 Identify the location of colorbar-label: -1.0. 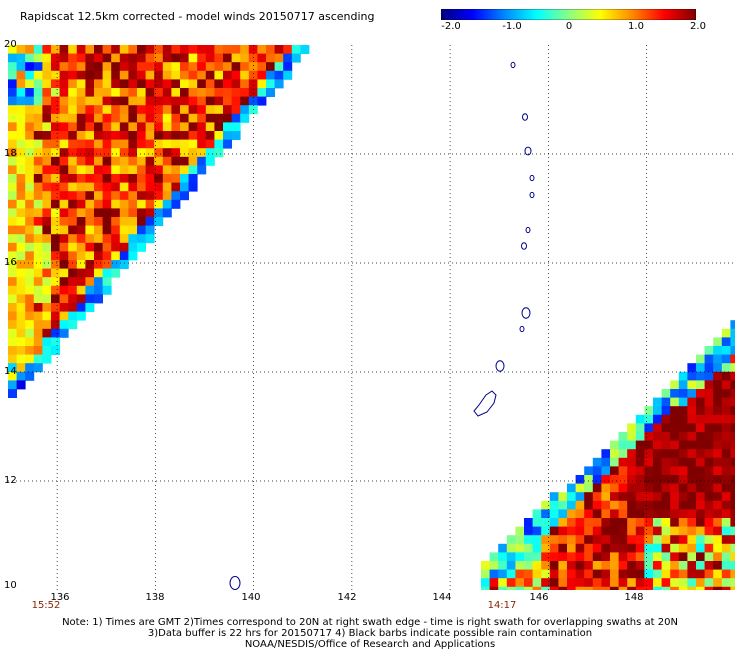
(512, 26).